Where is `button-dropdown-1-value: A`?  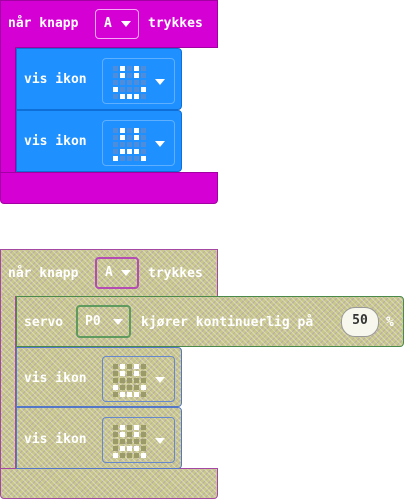
button-dropdown-1-value: A is located at coordinates (108, 23).